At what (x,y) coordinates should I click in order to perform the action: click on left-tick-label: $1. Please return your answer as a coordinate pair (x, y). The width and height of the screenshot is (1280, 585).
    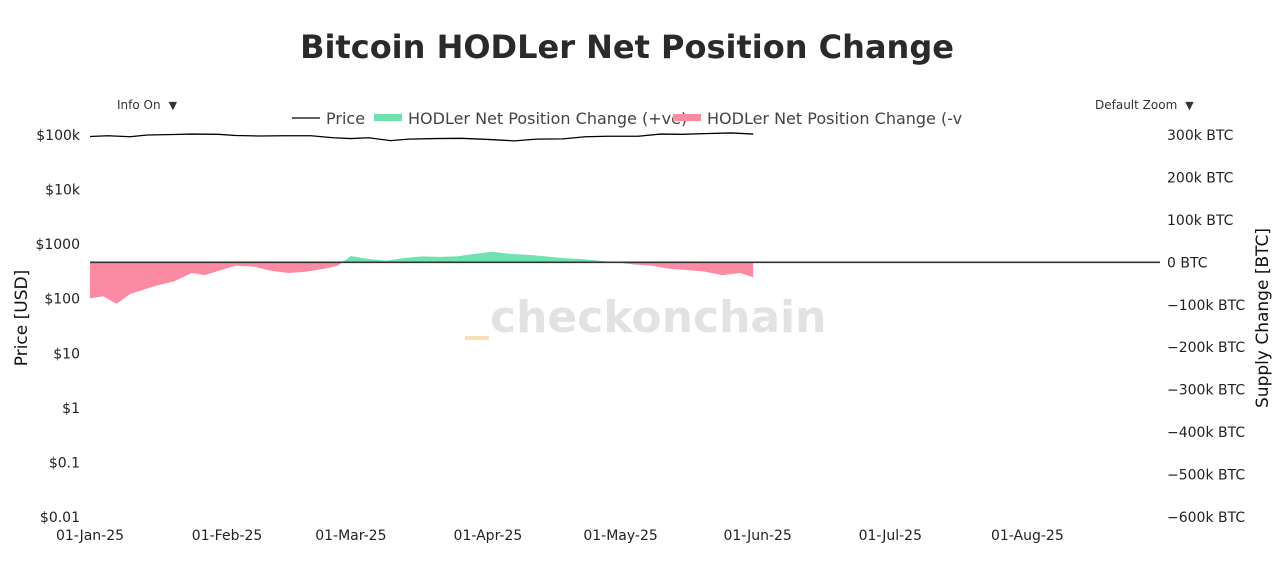
    Looking at the image, I should click on (71, 409).